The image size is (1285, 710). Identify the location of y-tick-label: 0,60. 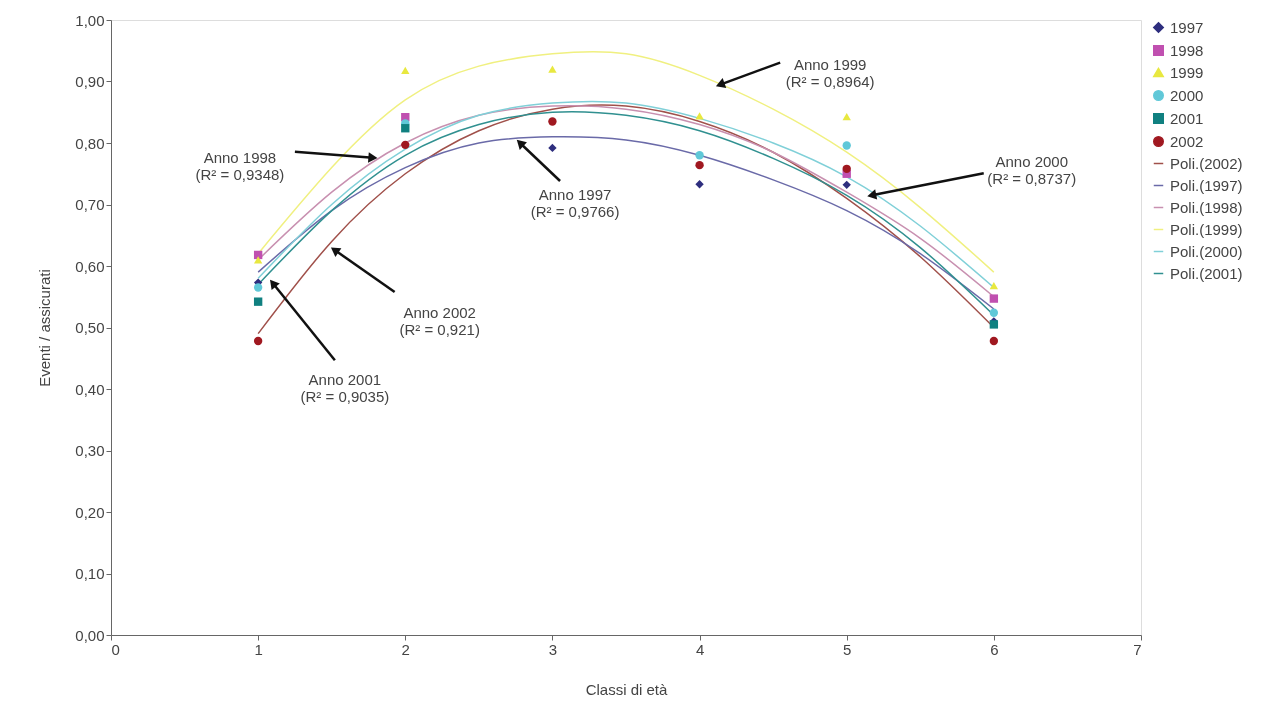
(90, 266).